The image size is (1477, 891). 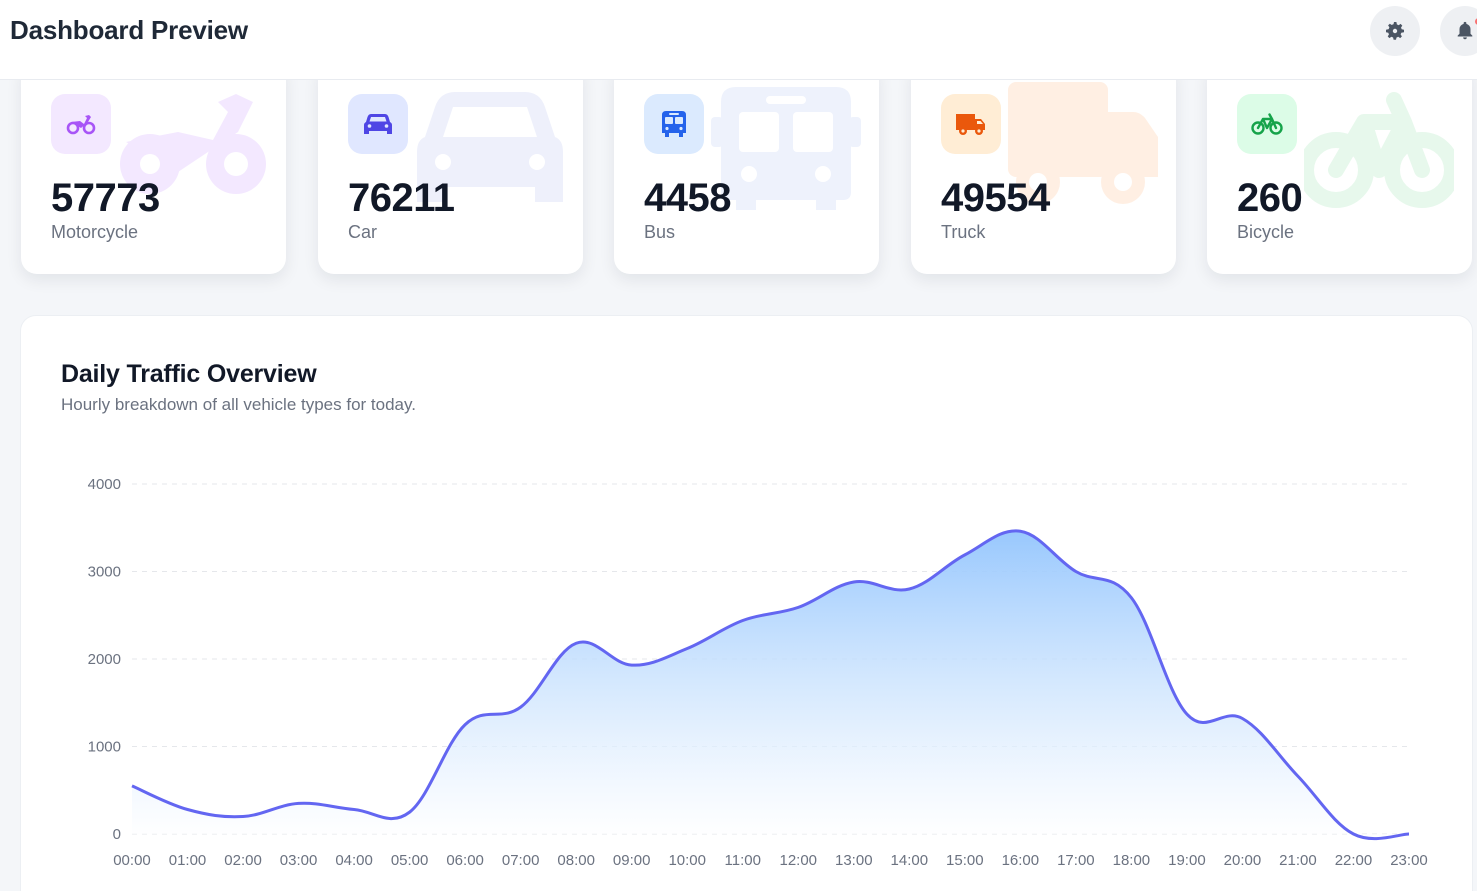 What do you see at coordinates (1187, 714) in the screenshot?
I see `data-point-19:00` at bounding box center [1187, 714].